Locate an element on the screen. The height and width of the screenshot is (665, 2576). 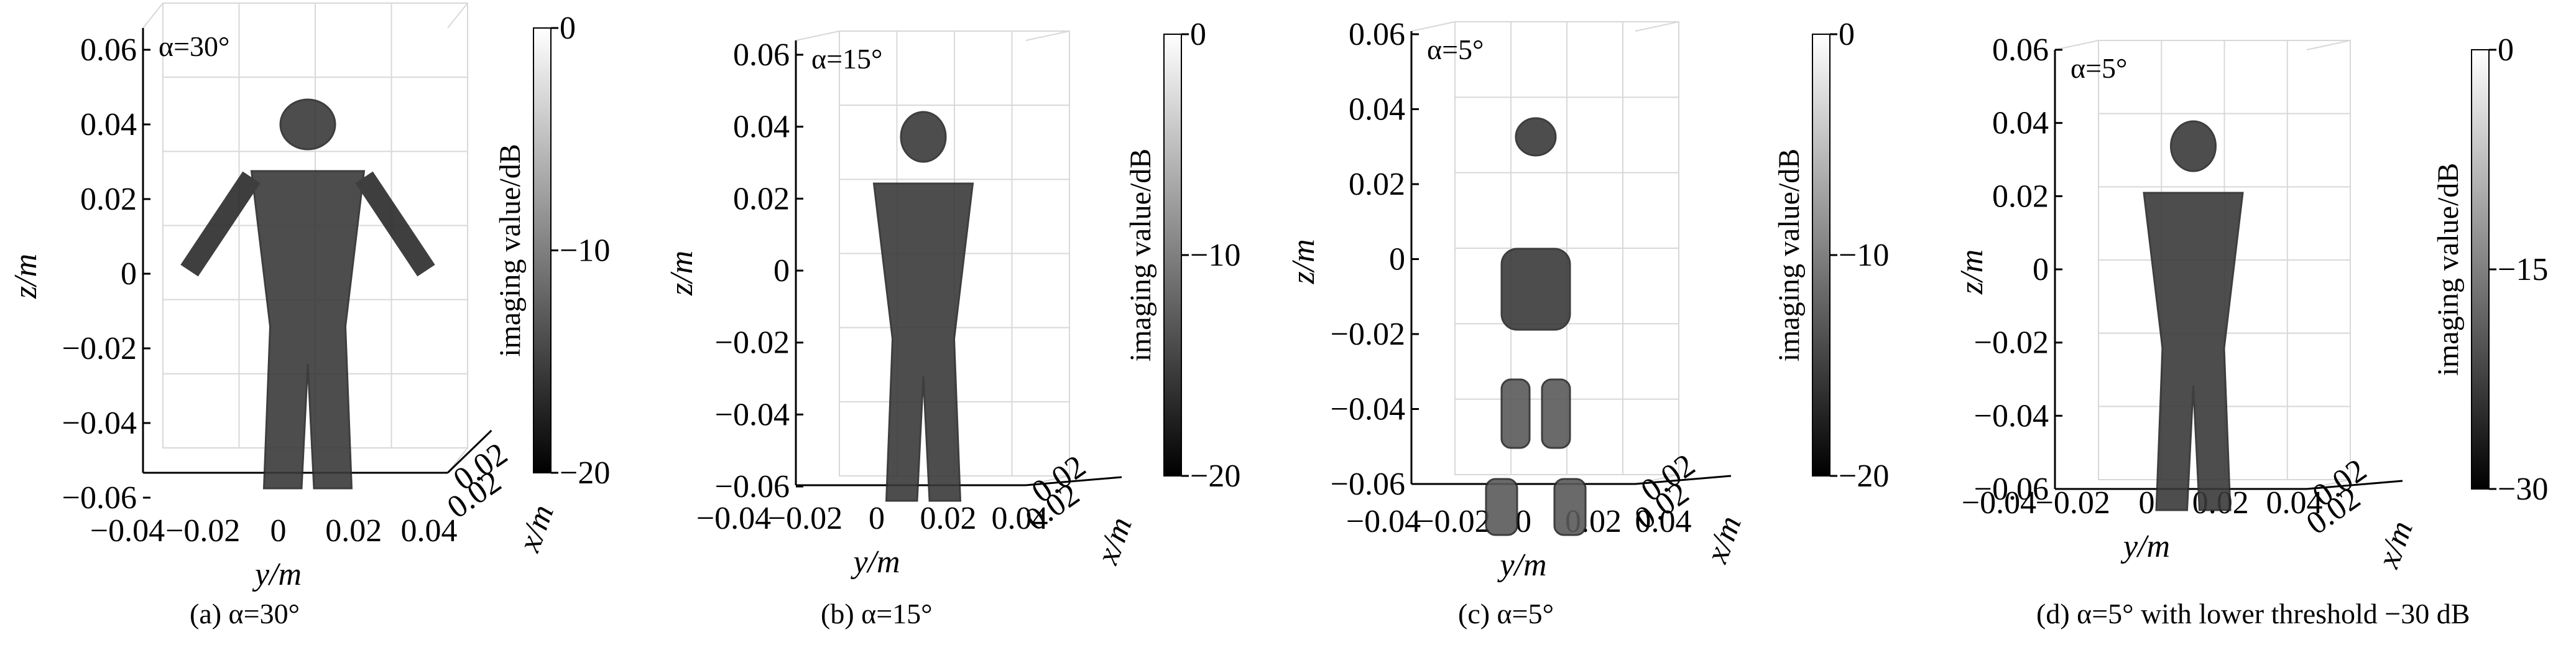
colorbar-tick-label: −30 is located at coordinates (2523, 489).